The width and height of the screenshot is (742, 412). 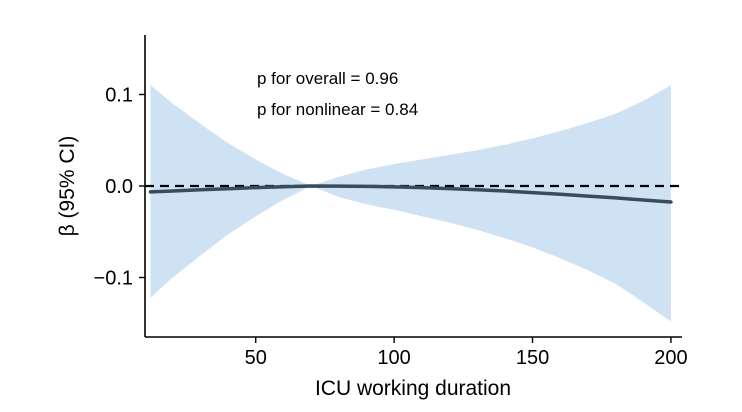 I want to click on y-axis-title: β (95% CI), so click(x=67, y=186).